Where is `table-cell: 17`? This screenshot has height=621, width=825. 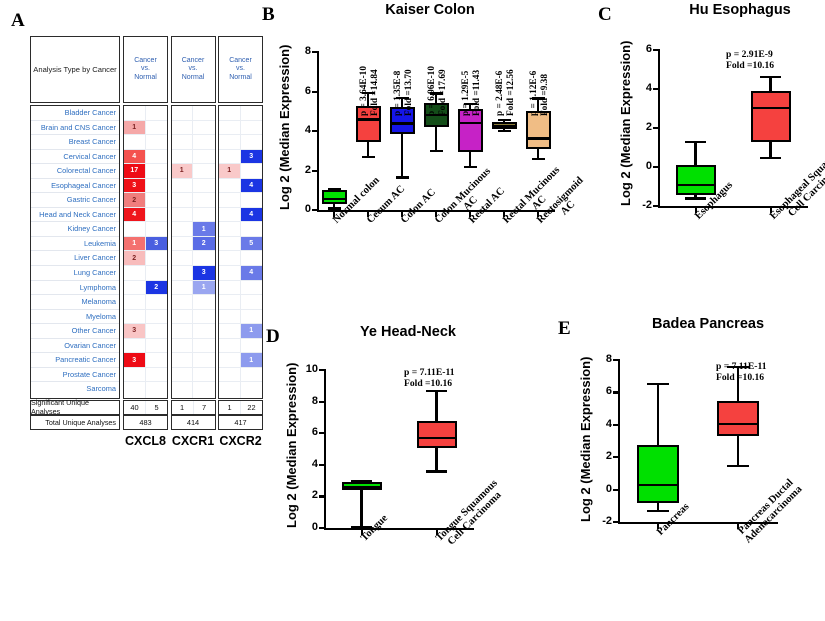
table-cell: 17 is located at coordinates (134, 171).